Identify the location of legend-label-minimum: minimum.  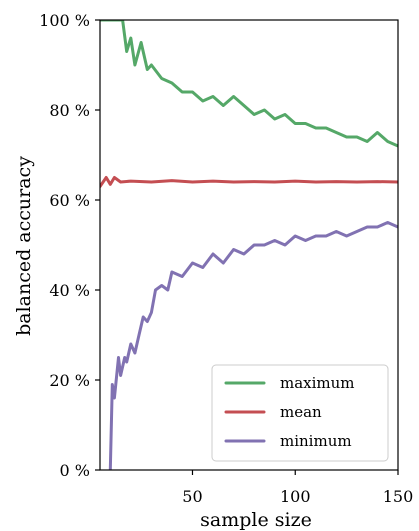
(316, 441).